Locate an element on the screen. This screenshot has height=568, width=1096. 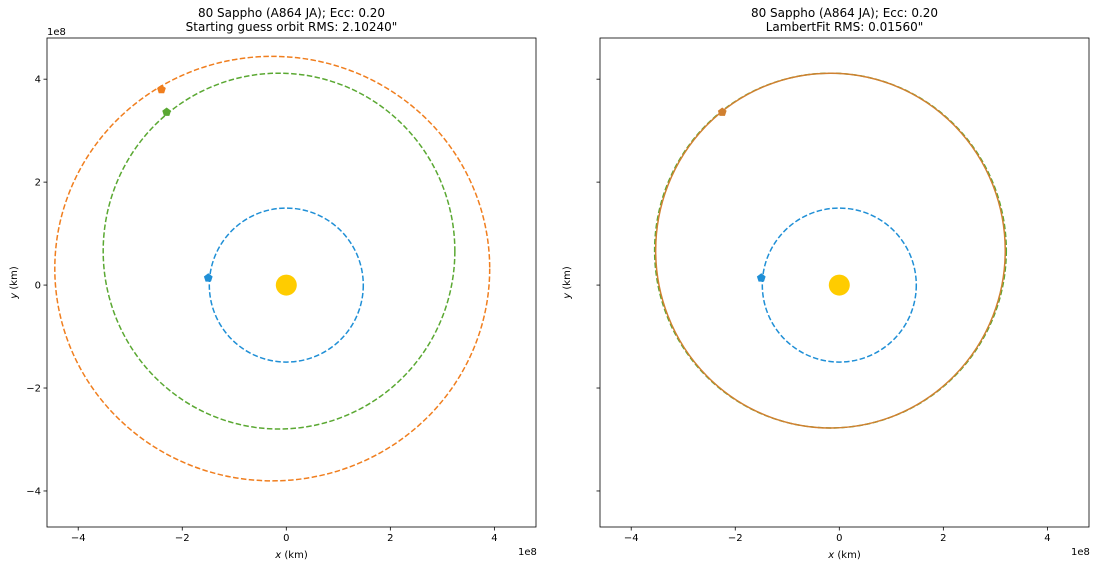
y-tick-label: −2 is located at coordinates (33, 389).